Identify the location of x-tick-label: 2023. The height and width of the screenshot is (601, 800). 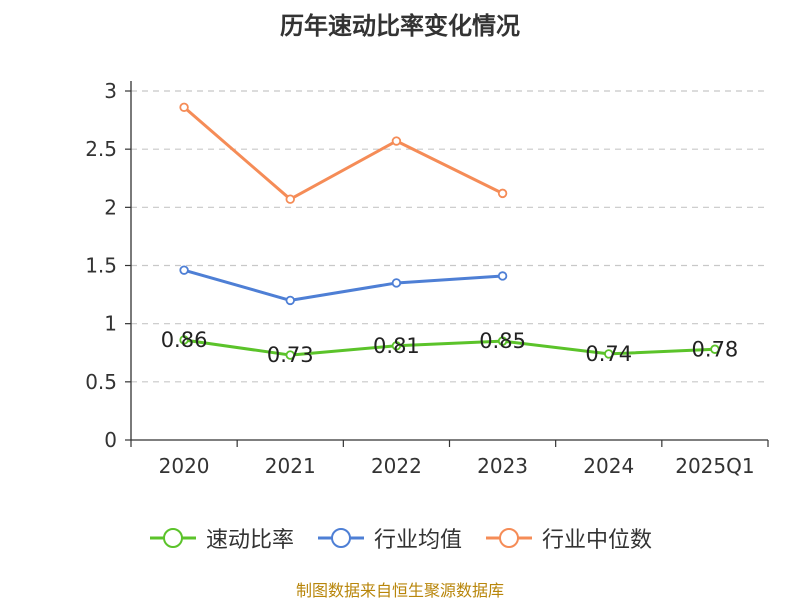
(502, 466).